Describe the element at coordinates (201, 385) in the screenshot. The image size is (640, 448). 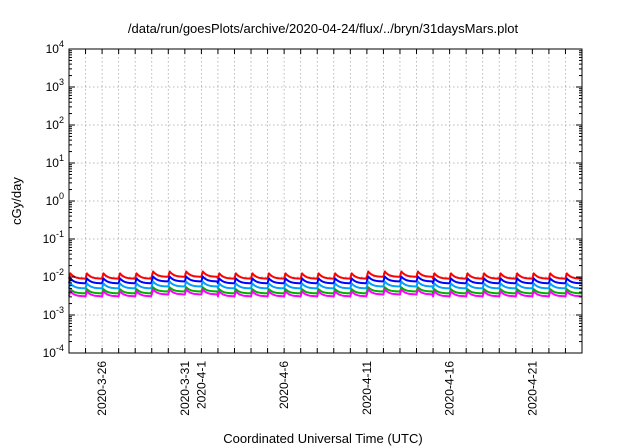
I see `x-tick-label: 2020-4-1` at that location.